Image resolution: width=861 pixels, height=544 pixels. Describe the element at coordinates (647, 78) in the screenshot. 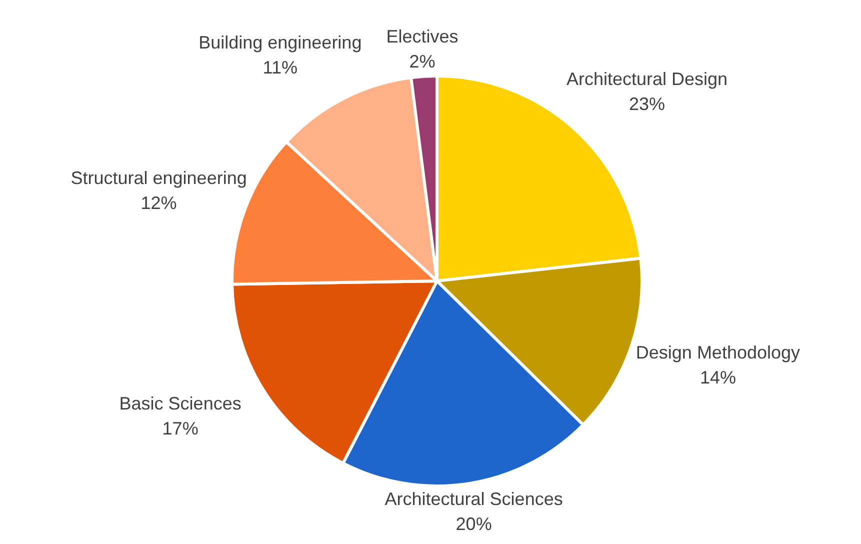

I see `slice-label: Architectural Design` at that location.